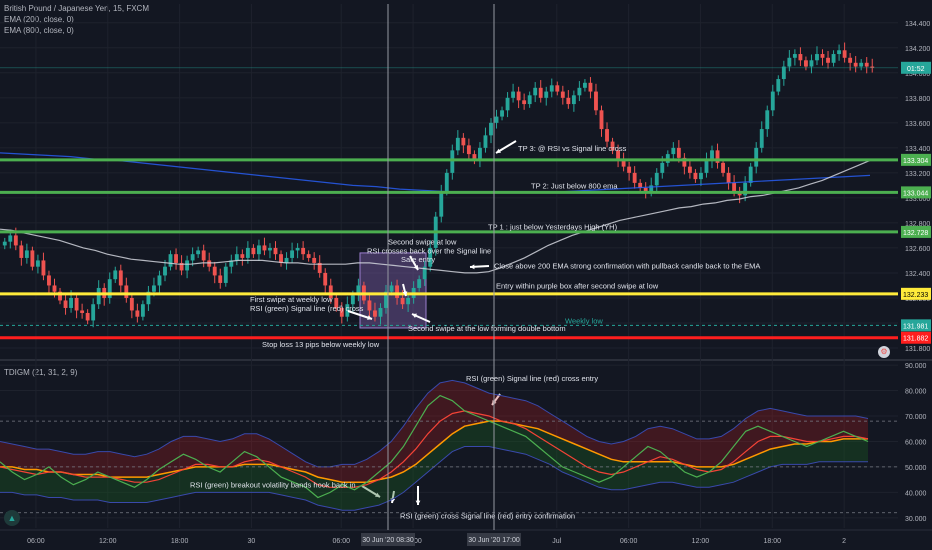  What do you see at coordinates (917, 24) in the screenshot?
I see `price-axis-tick: 134.400` at bounding box center [917, 24].